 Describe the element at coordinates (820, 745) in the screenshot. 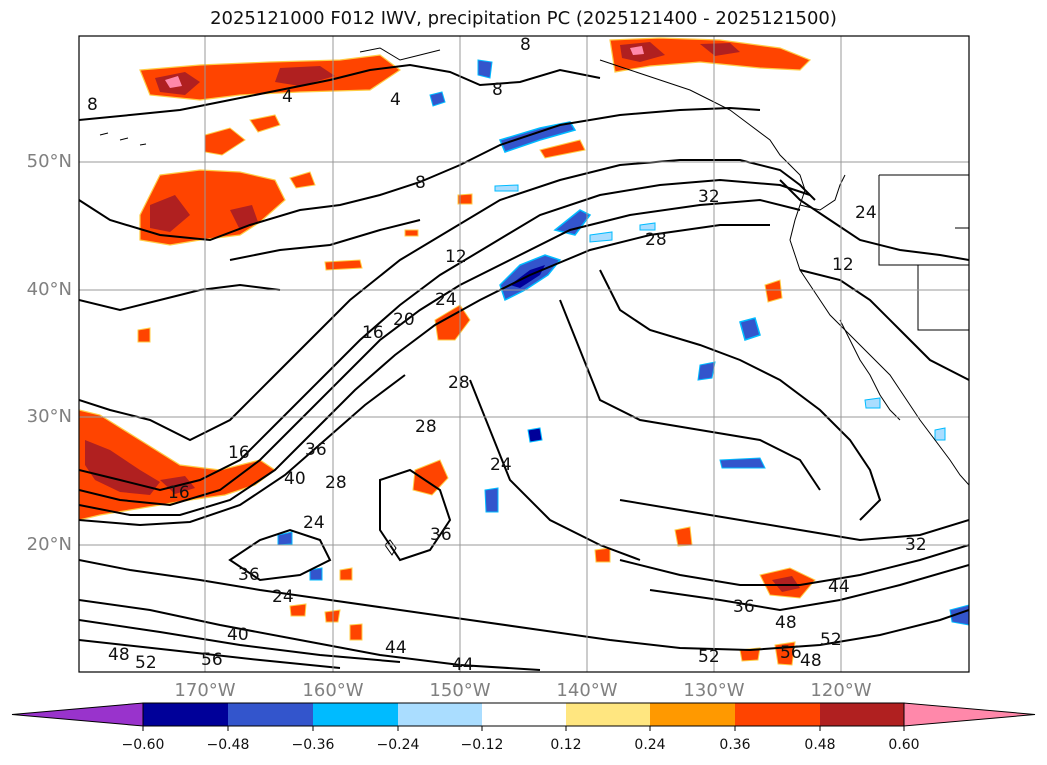

I see `colorbar-tick-label: 0.48` at that location.